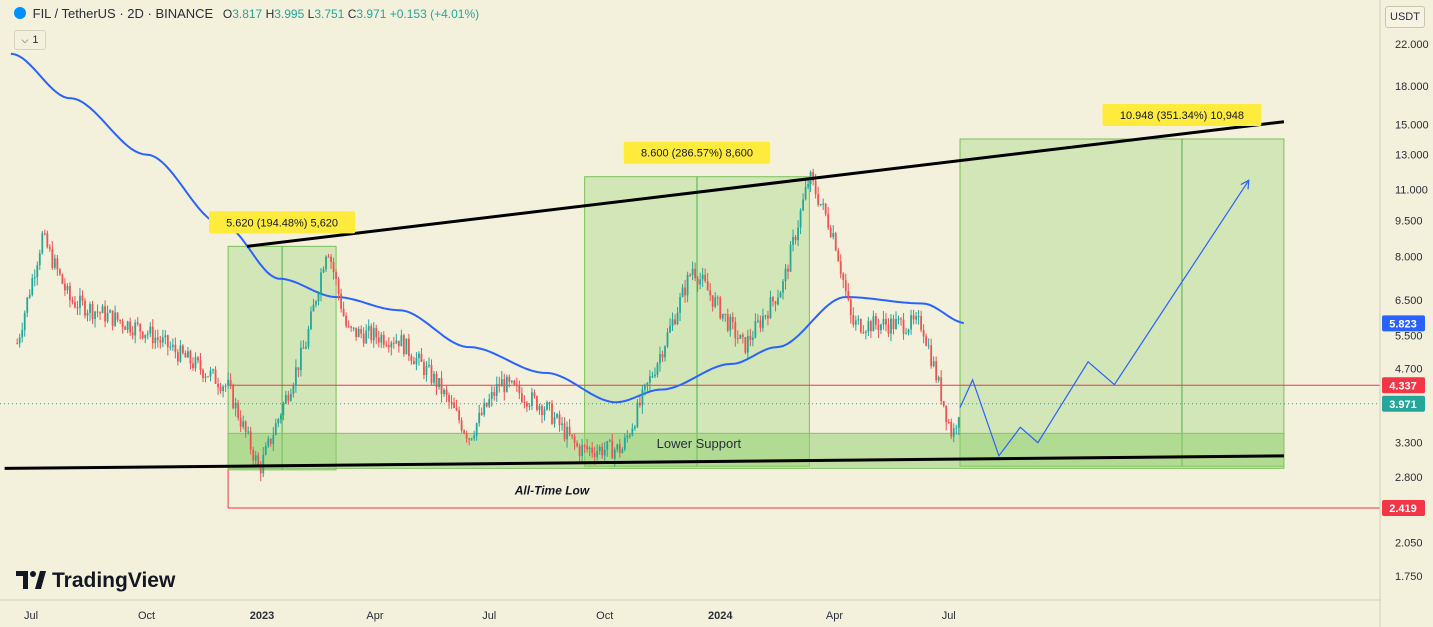 Image resolution: width=1433 pixels, height=627 pixels. What do you see at coordinates (1411, 191) in the screenshot?
I see `y-tick-label: 11.000` at bounding box center [1411, 191].